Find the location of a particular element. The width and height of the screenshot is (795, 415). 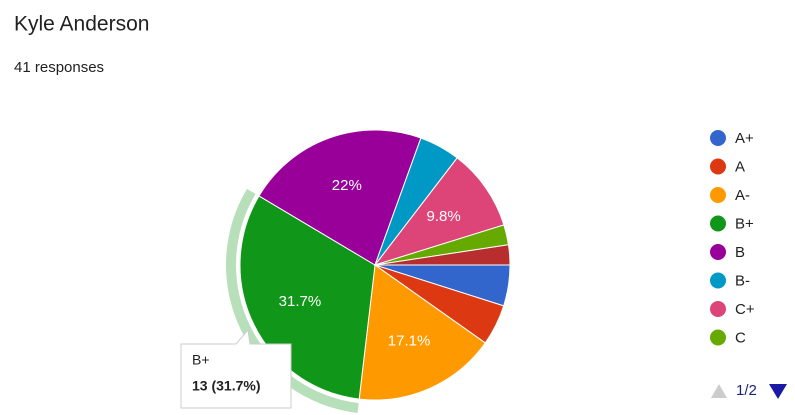

page-prev is located at coordinates (719, 391).